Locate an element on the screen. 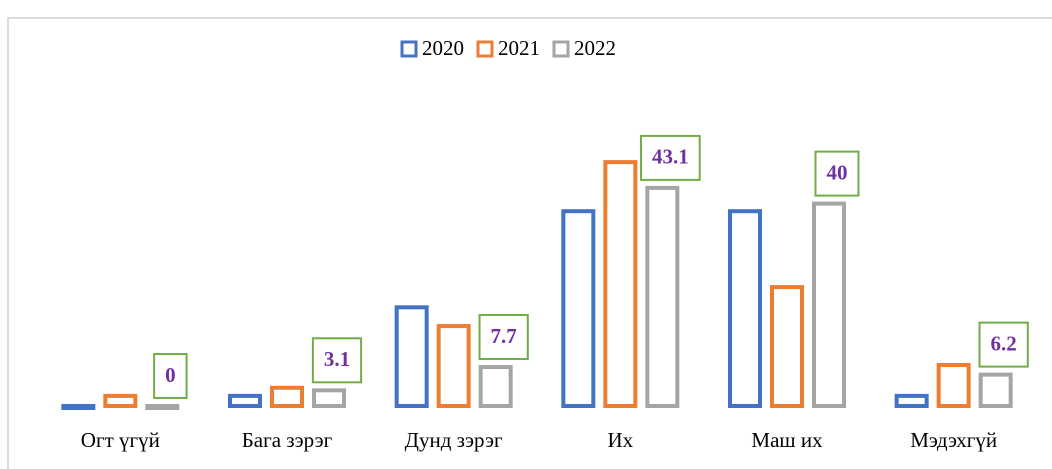  x-tick-label: Дунд зэрэг is located at coordinates (454, 440).